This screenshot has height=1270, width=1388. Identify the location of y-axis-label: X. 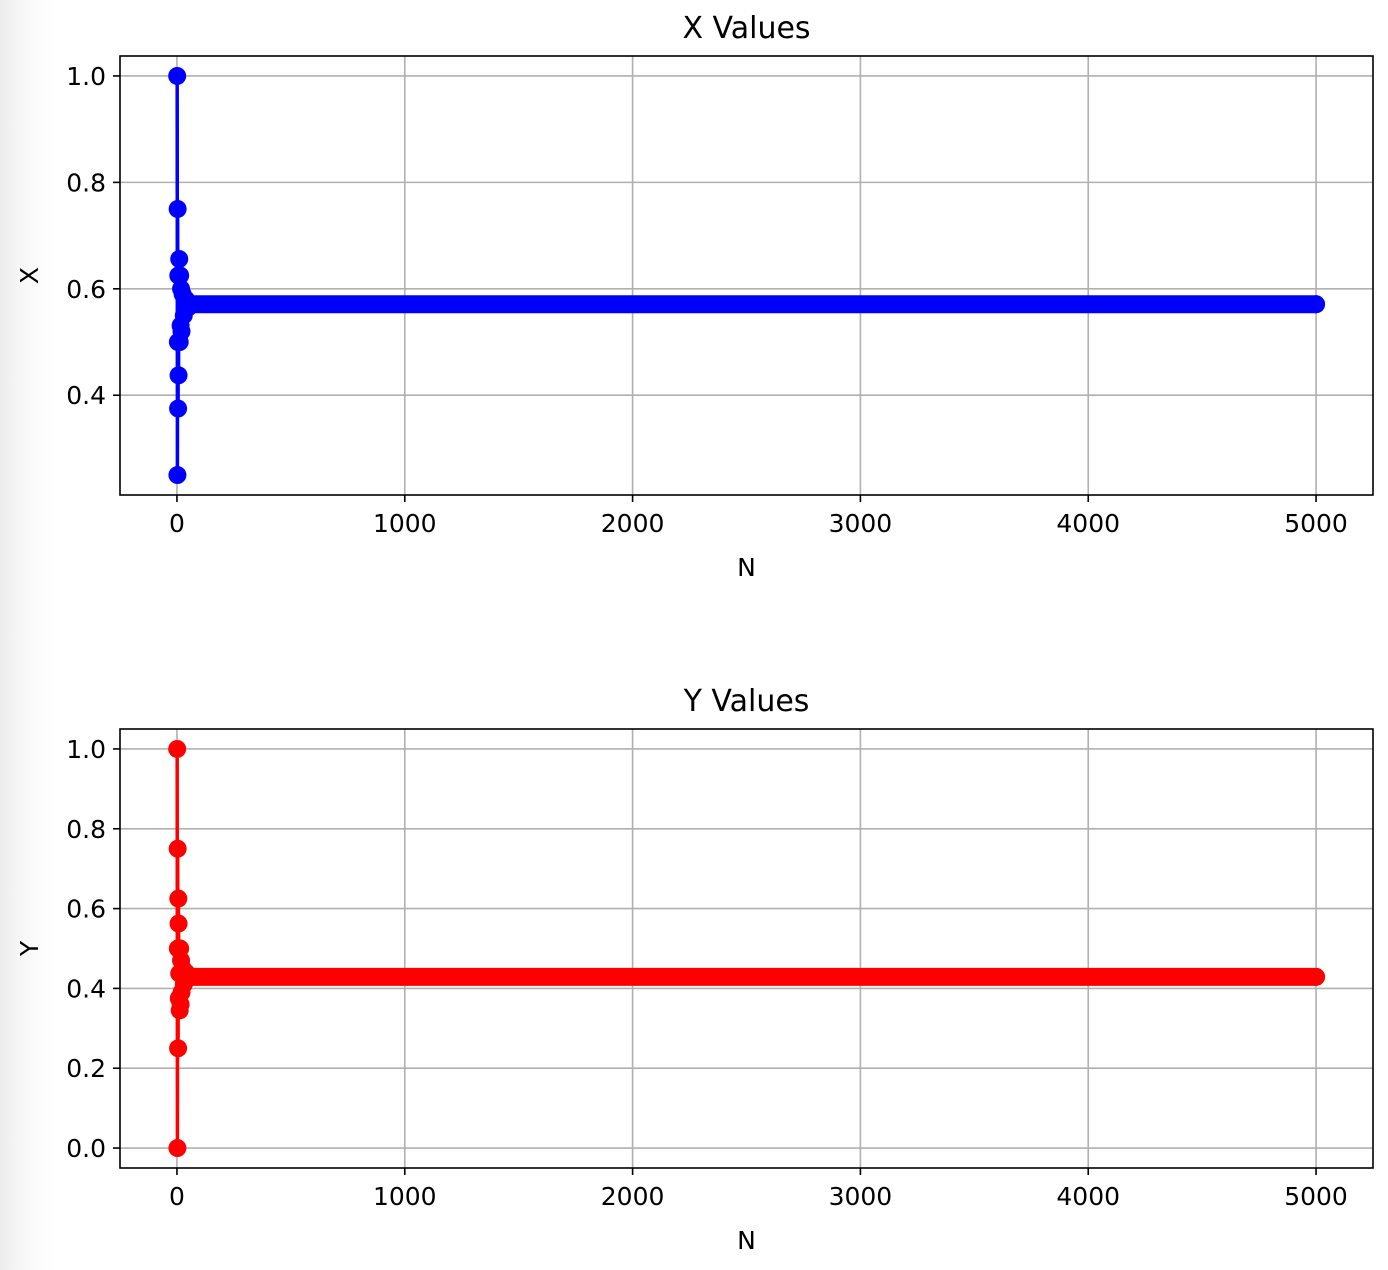
(29, 275).